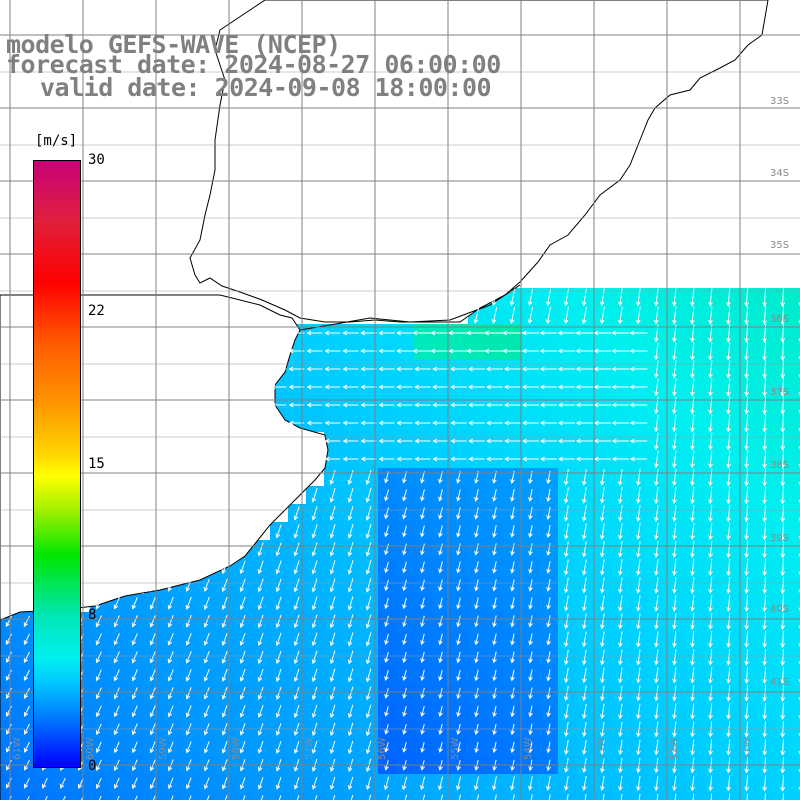  Describe the element at coordinates (163, 748) in the screenshot. I see `lon-label: 59W` at that location.